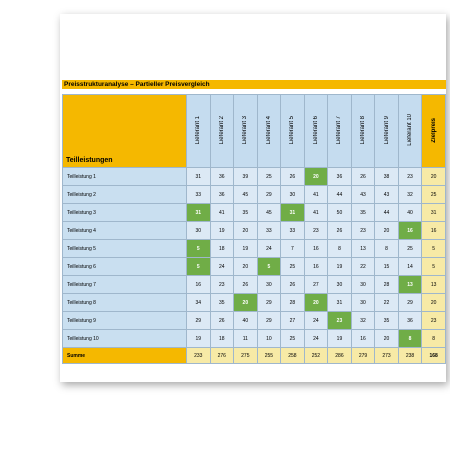 The image size is (450, 450). I want to click on column-header: Lieferant 1, so click(198, 131).